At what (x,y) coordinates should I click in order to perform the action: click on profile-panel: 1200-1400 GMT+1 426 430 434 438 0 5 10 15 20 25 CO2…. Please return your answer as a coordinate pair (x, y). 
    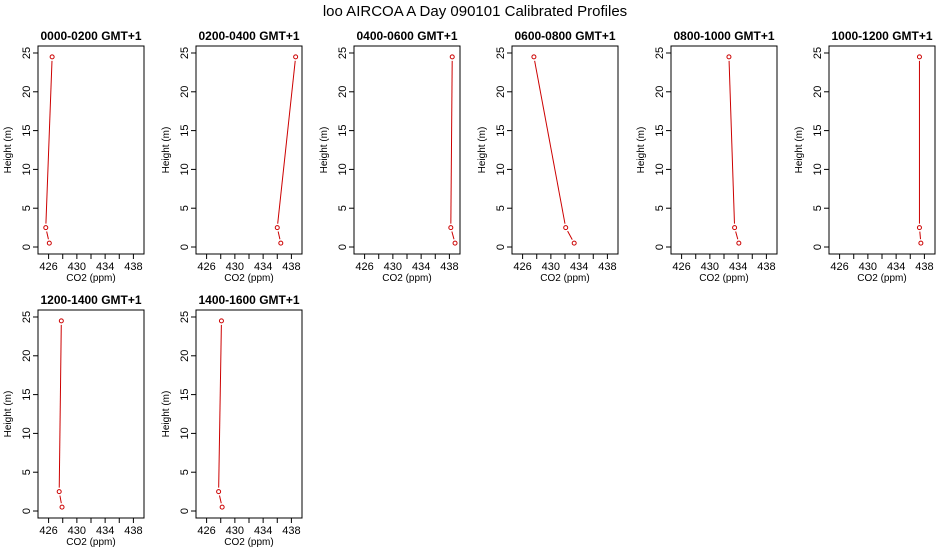
    Looking at the image, I should click on (74, 420).